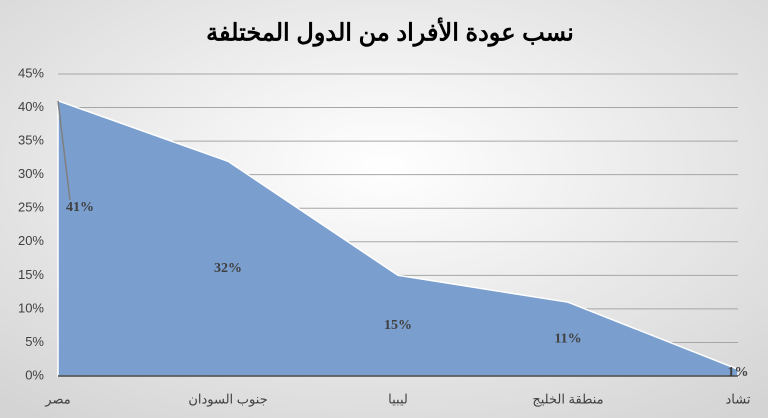 The width and height of the screenshot is (768, 418). Describe the element at coordinates (34, 341) in the screenshot. I see `y-tick-label: 5%` at that location.